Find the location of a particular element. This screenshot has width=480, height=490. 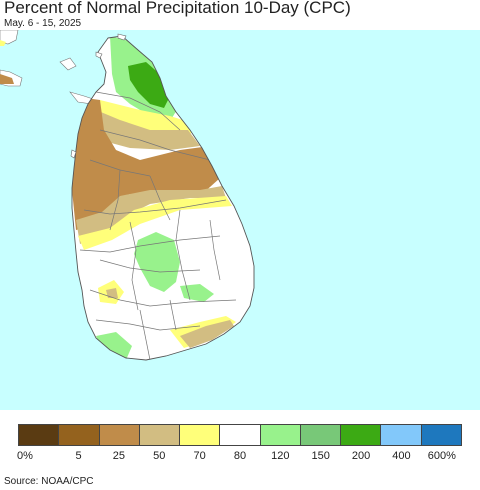

legend-labels: 0% 5 25 50 70 80 120 150 200 400 600% is located at coordinates (240, 457).